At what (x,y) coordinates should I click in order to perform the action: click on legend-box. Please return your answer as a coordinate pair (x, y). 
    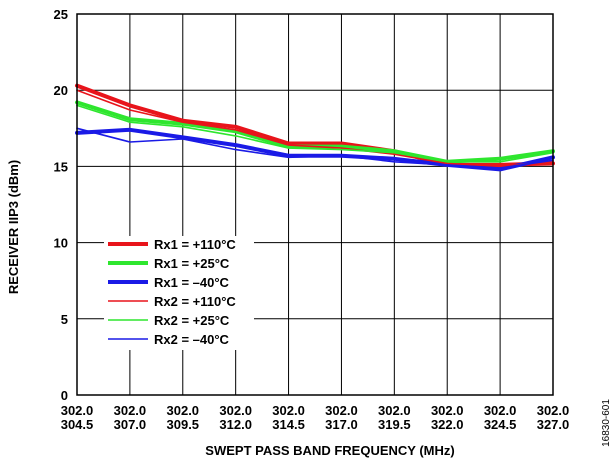
    Looking at the image, I should click on (179, 293).